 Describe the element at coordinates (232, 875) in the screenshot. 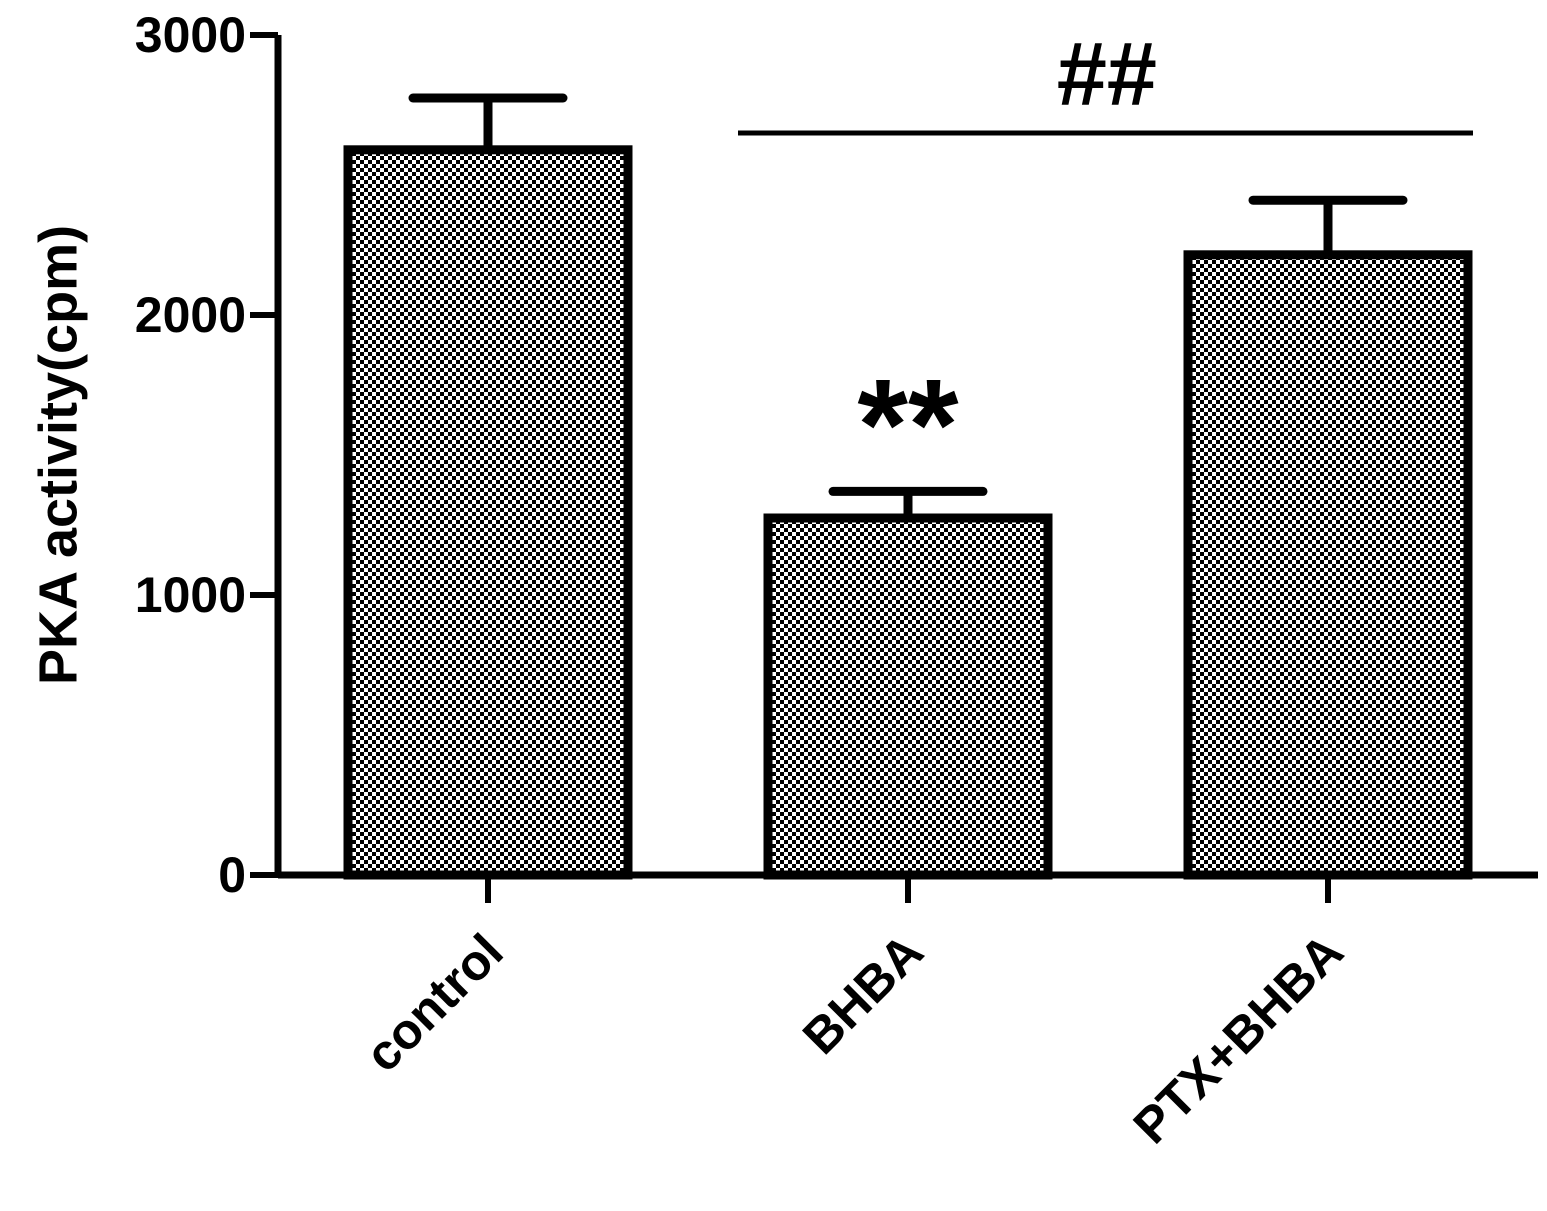

I see `y-tick-label: 0` at that location.